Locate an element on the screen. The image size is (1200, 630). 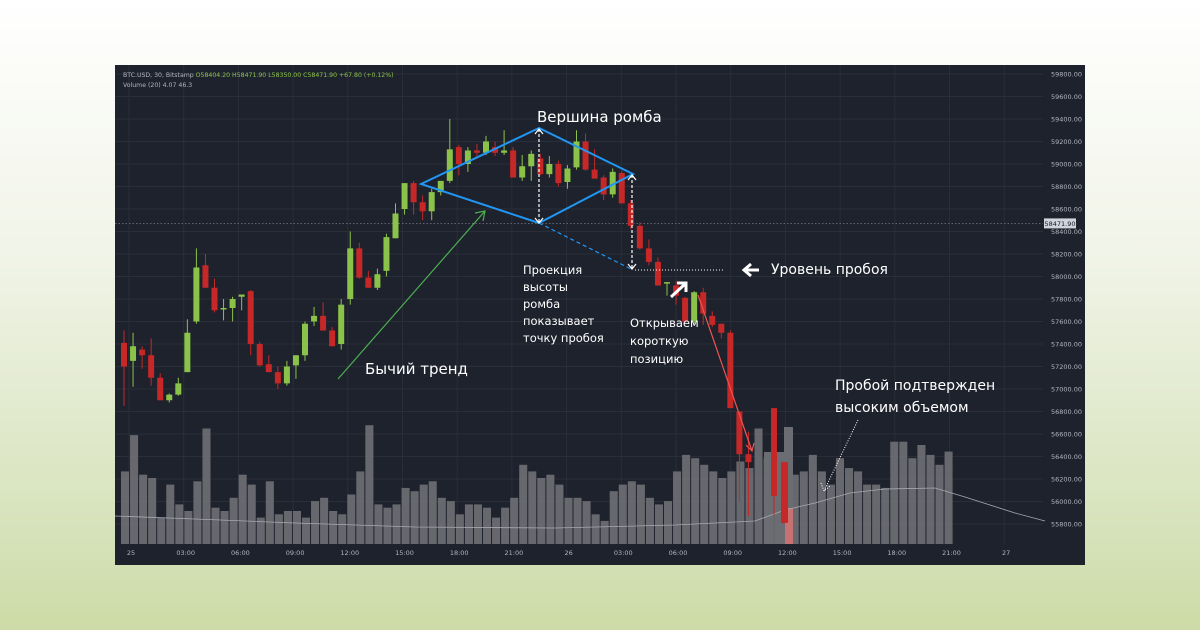
annotation-short-position: Открываем короткую позицию is located at coordinates (664, 341).